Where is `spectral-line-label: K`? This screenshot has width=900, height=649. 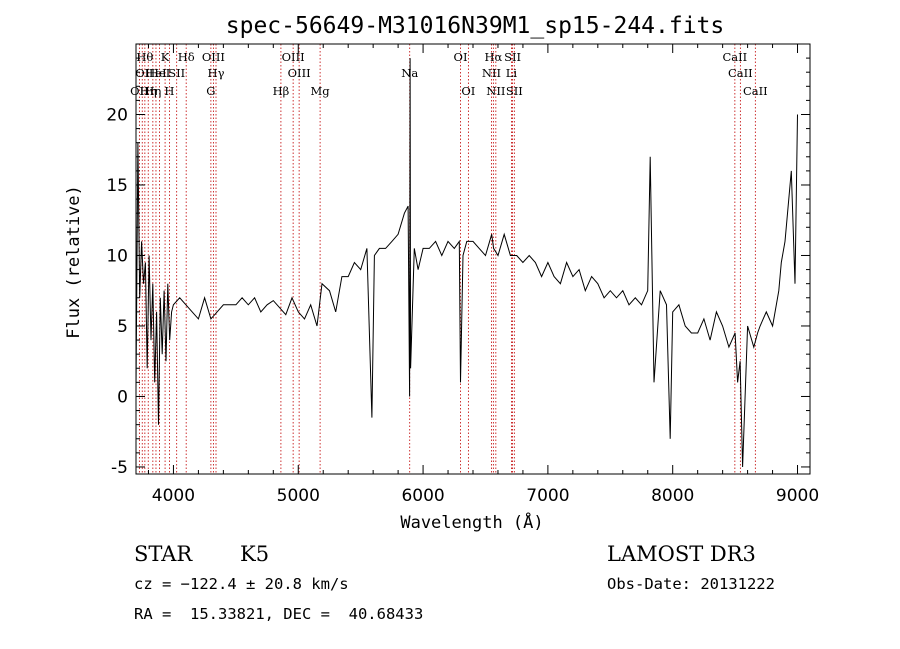
spectral-line-label: K is located at coordinates (165, 57).